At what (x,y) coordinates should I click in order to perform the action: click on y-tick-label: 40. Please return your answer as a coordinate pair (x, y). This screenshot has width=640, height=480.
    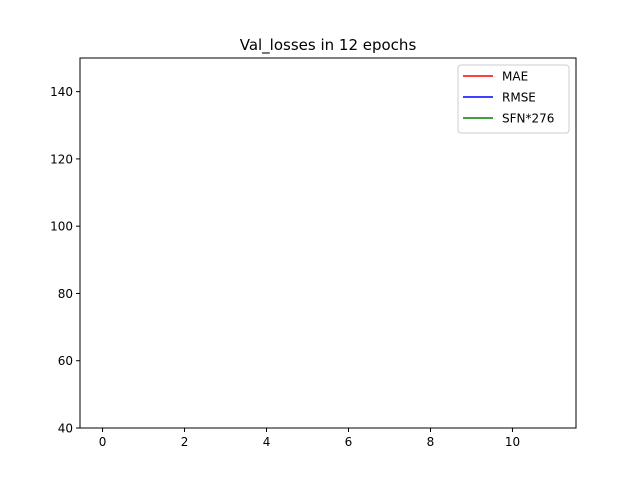
    Looking at the image, I should click on (65, 429).